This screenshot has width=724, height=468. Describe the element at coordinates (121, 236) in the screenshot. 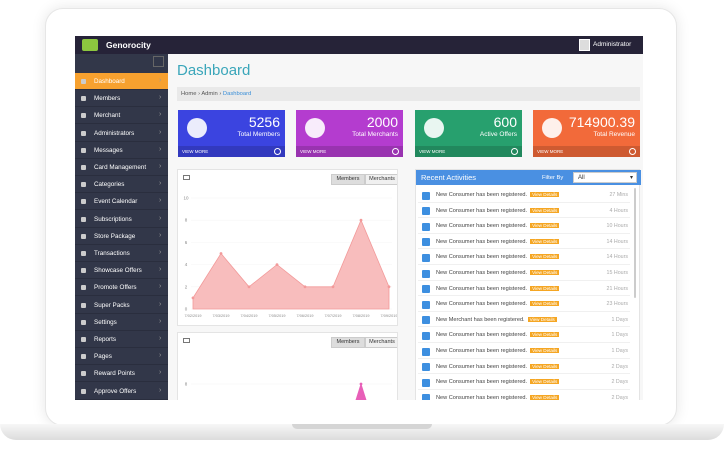

I see `sidebar-item: Store Package ›` at that location.